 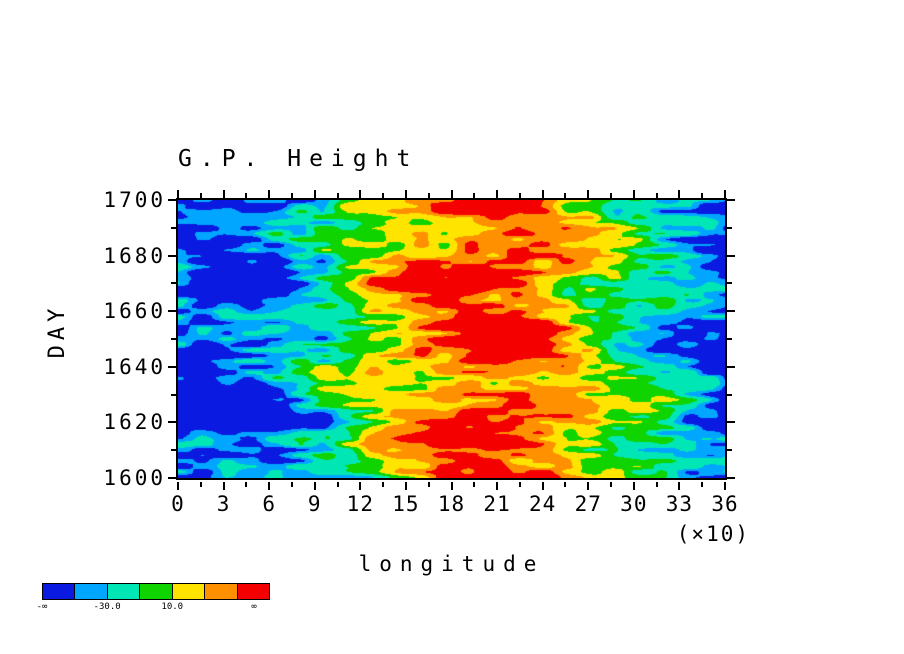 What do you see at coordinates (451, 504) in the screenshot?
I see `x-tick-label: 18` at bounding box center [451, 504].